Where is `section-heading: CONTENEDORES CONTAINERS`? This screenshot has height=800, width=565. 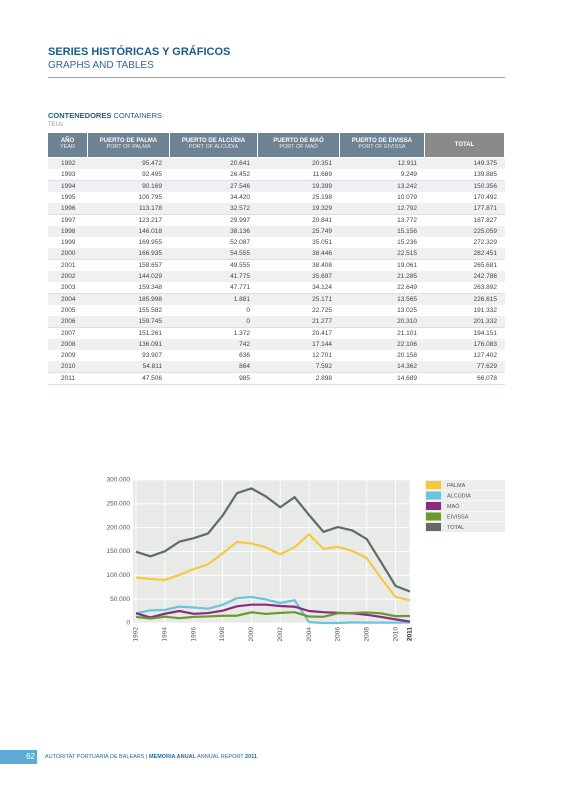
section-heading: CONTENEDORES CONTAINERS is located at coordinates (105, 115).